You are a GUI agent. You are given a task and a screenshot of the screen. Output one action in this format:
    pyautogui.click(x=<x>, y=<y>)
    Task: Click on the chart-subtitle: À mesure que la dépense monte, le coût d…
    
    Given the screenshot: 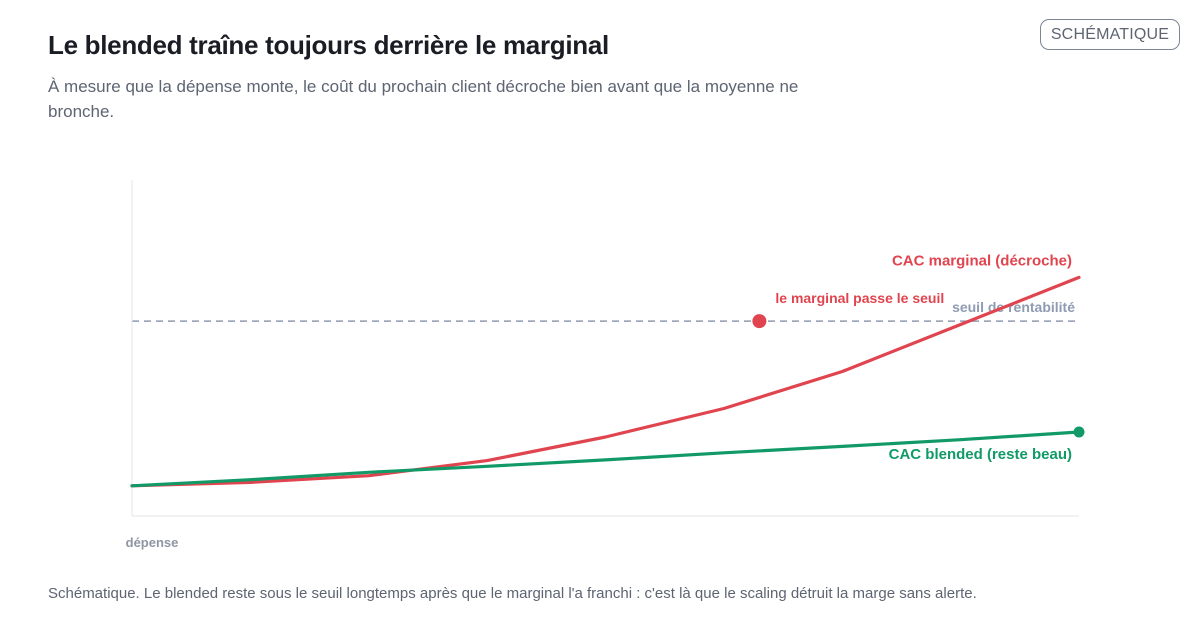 What is the action you would take?
    pyautogui.click(x=423, y=99)
    